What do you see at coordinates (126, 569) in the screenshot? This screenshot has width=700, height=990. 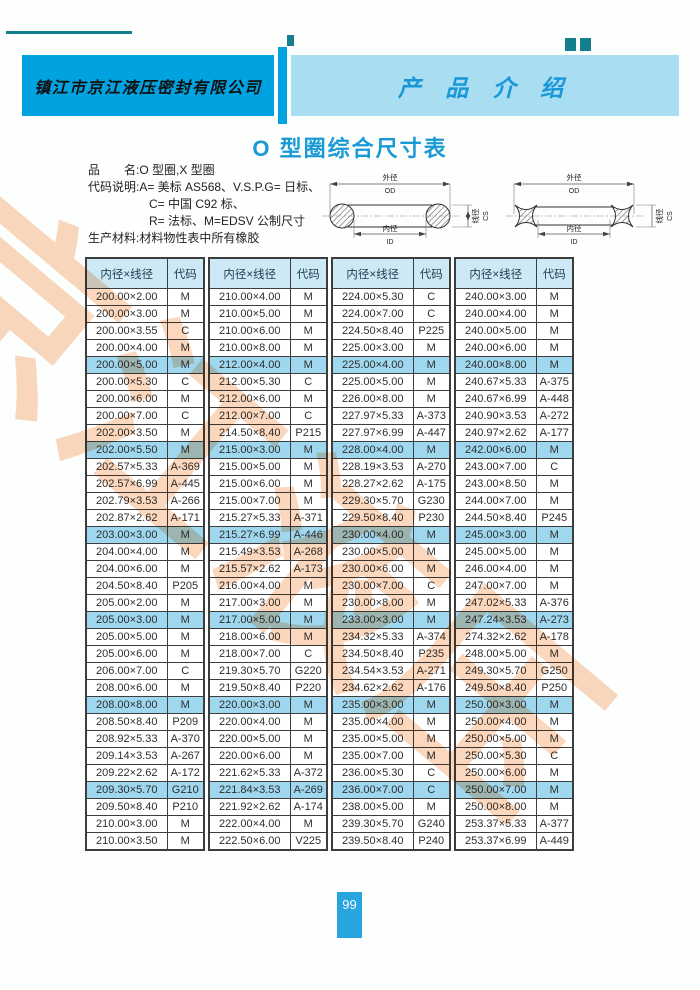 I see `size-cell: 204.00×6.00` at bounding box center [126, 569].